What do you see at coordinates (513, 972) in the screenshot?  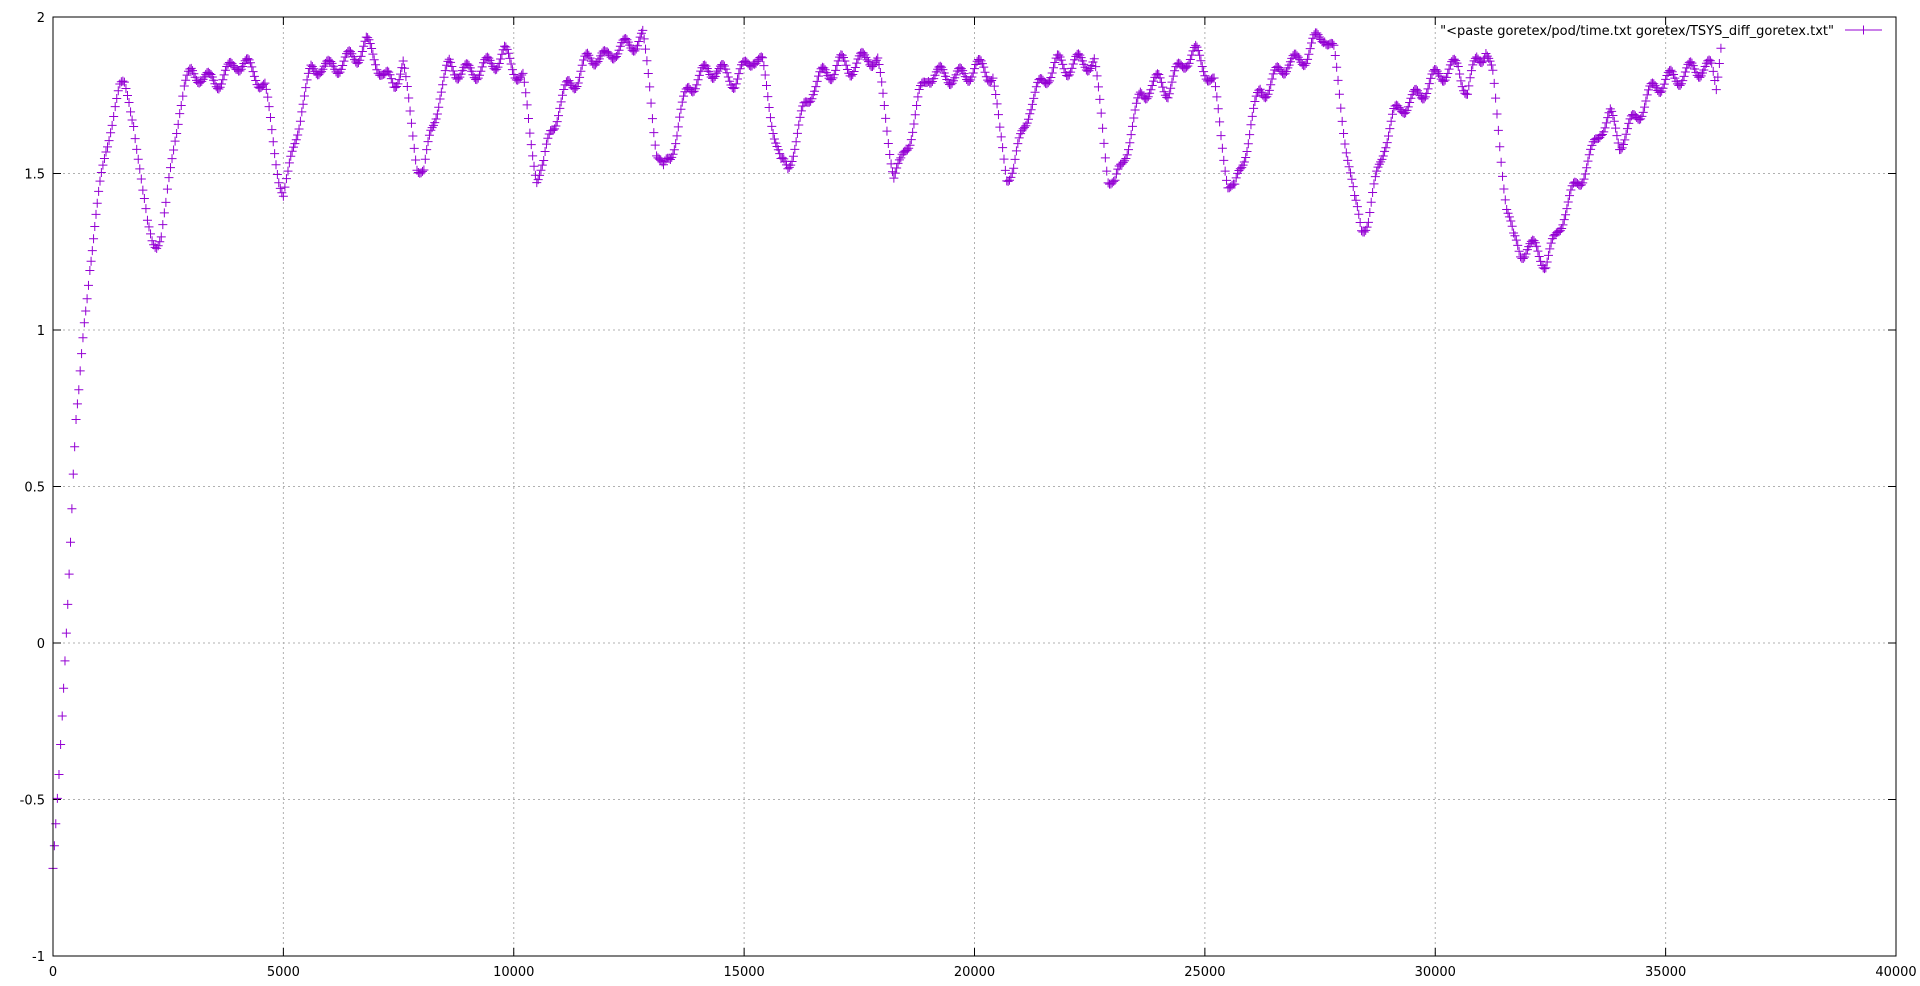 I see `x-tick-label: 10000` at bounding box center [513, 972].